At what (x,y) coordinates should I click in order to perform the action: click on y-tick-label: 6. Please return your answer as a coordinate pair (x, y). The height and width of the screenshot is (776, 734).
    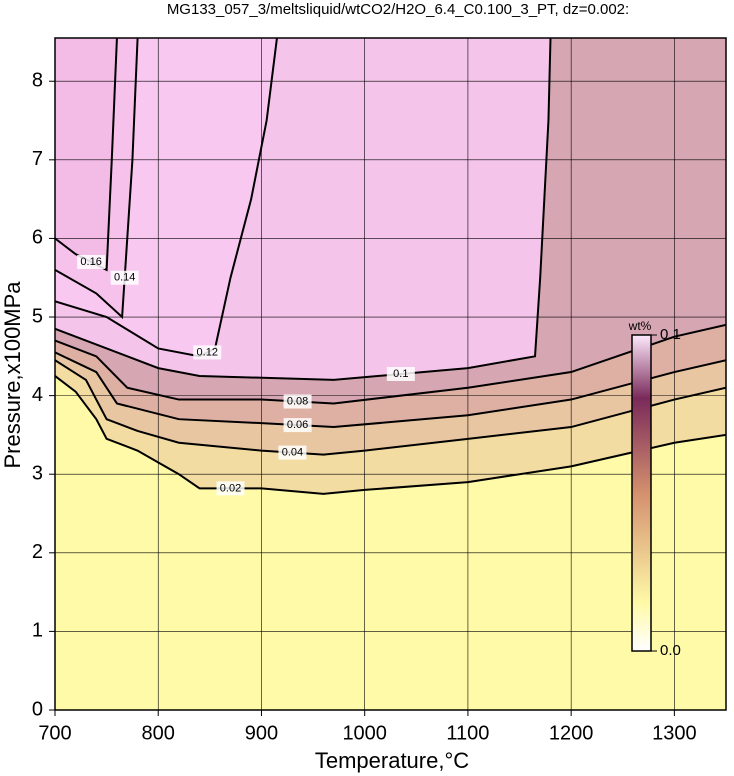
    Looking at the image, I should click on (37, 238).